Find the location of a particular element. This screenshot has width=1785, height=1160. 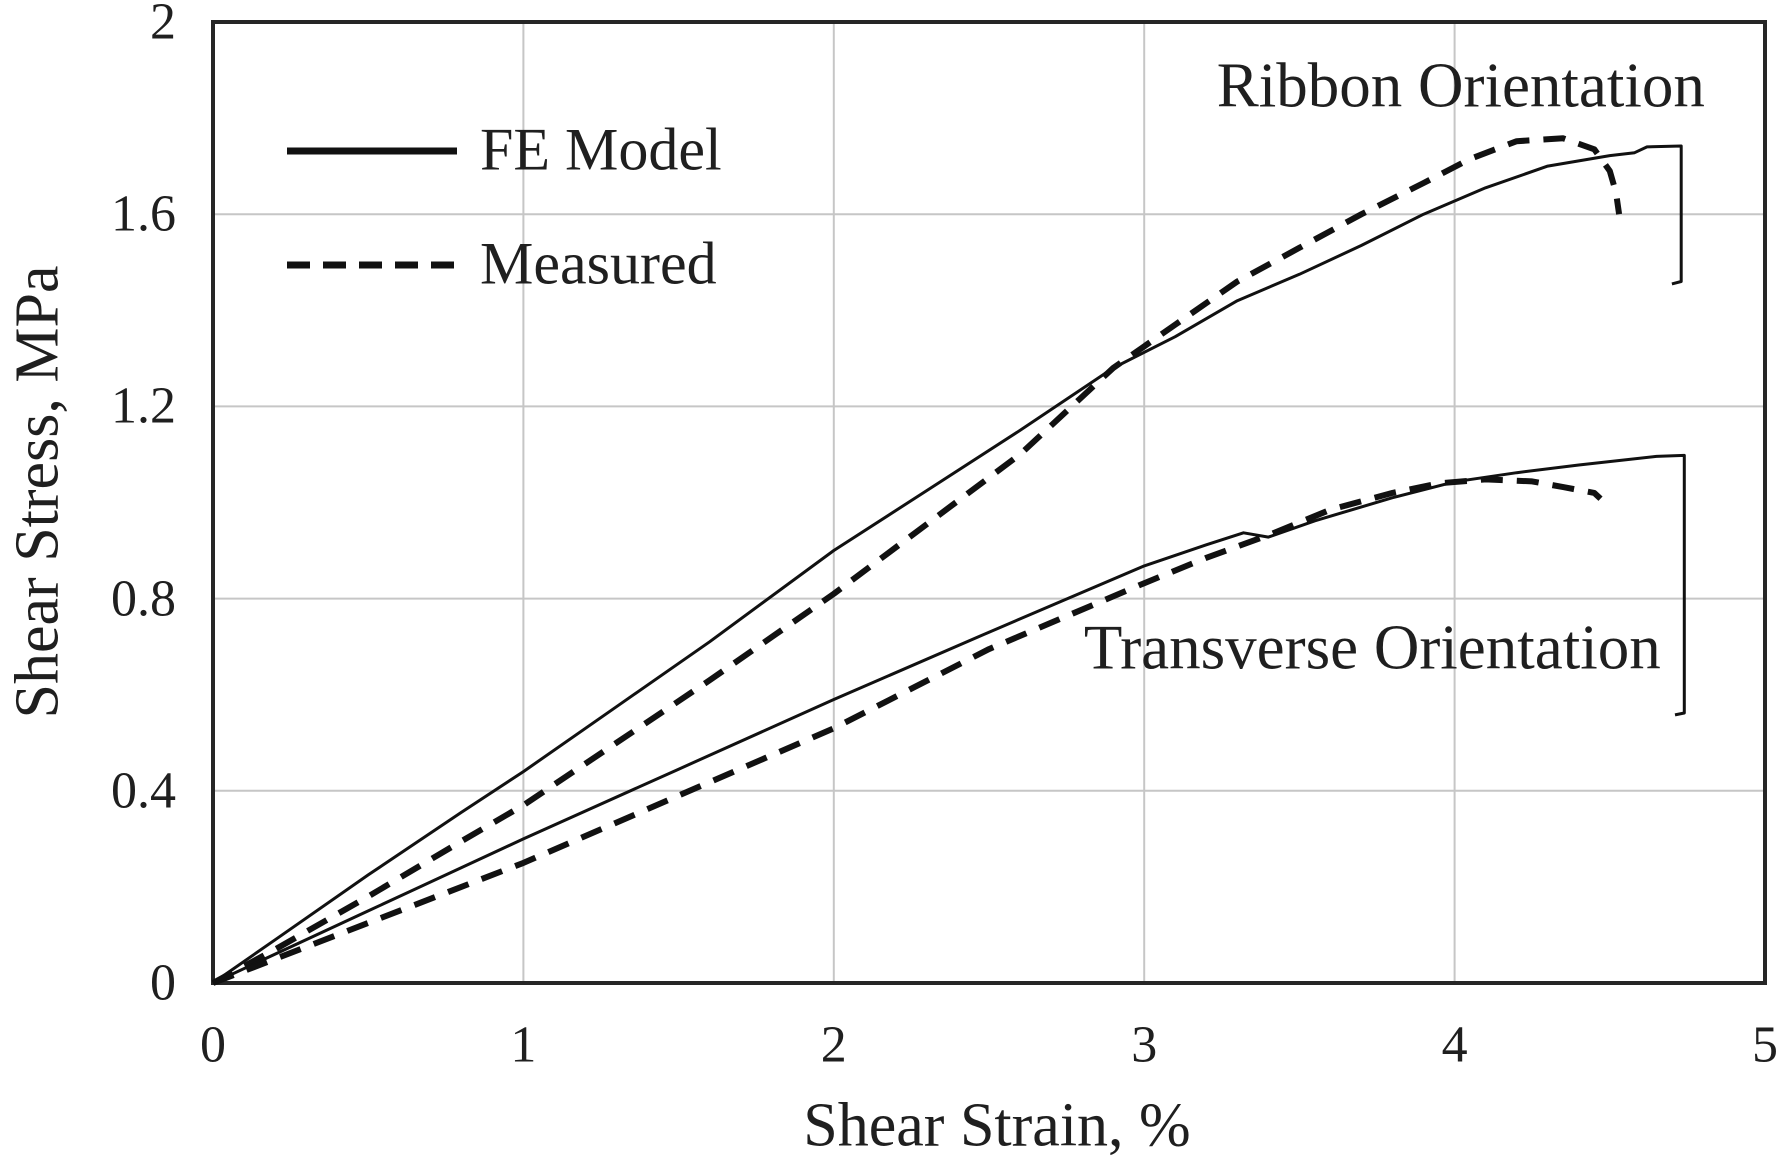

y-tick-label-2: 2 is located at coordinates (163, 25).